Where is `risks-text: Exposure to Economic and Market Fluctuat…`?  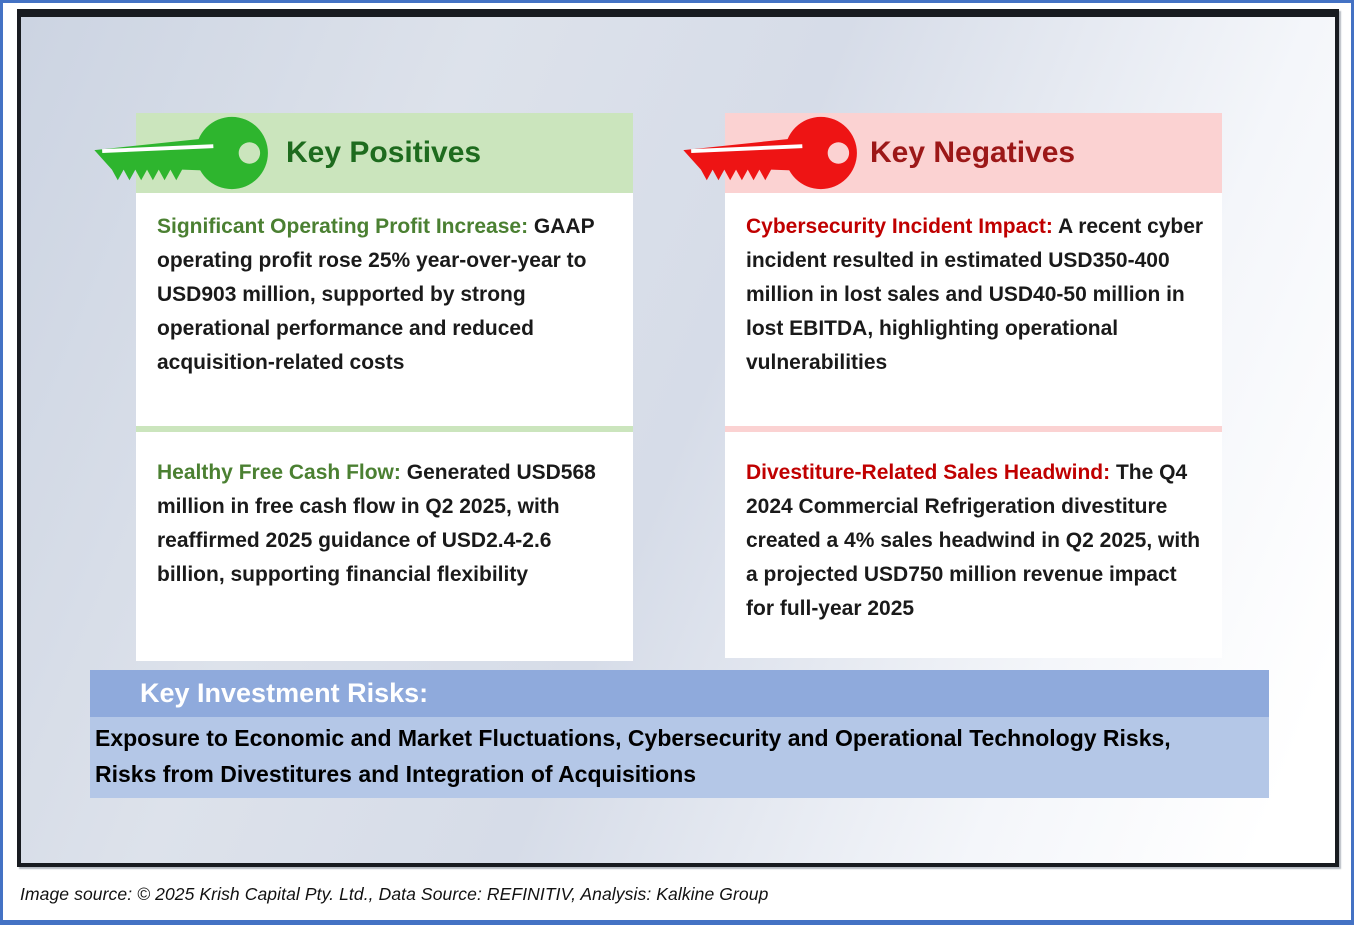
risks-text: Exposure to Economic and Market Fluctuat… is located at coordinates (633, 756).